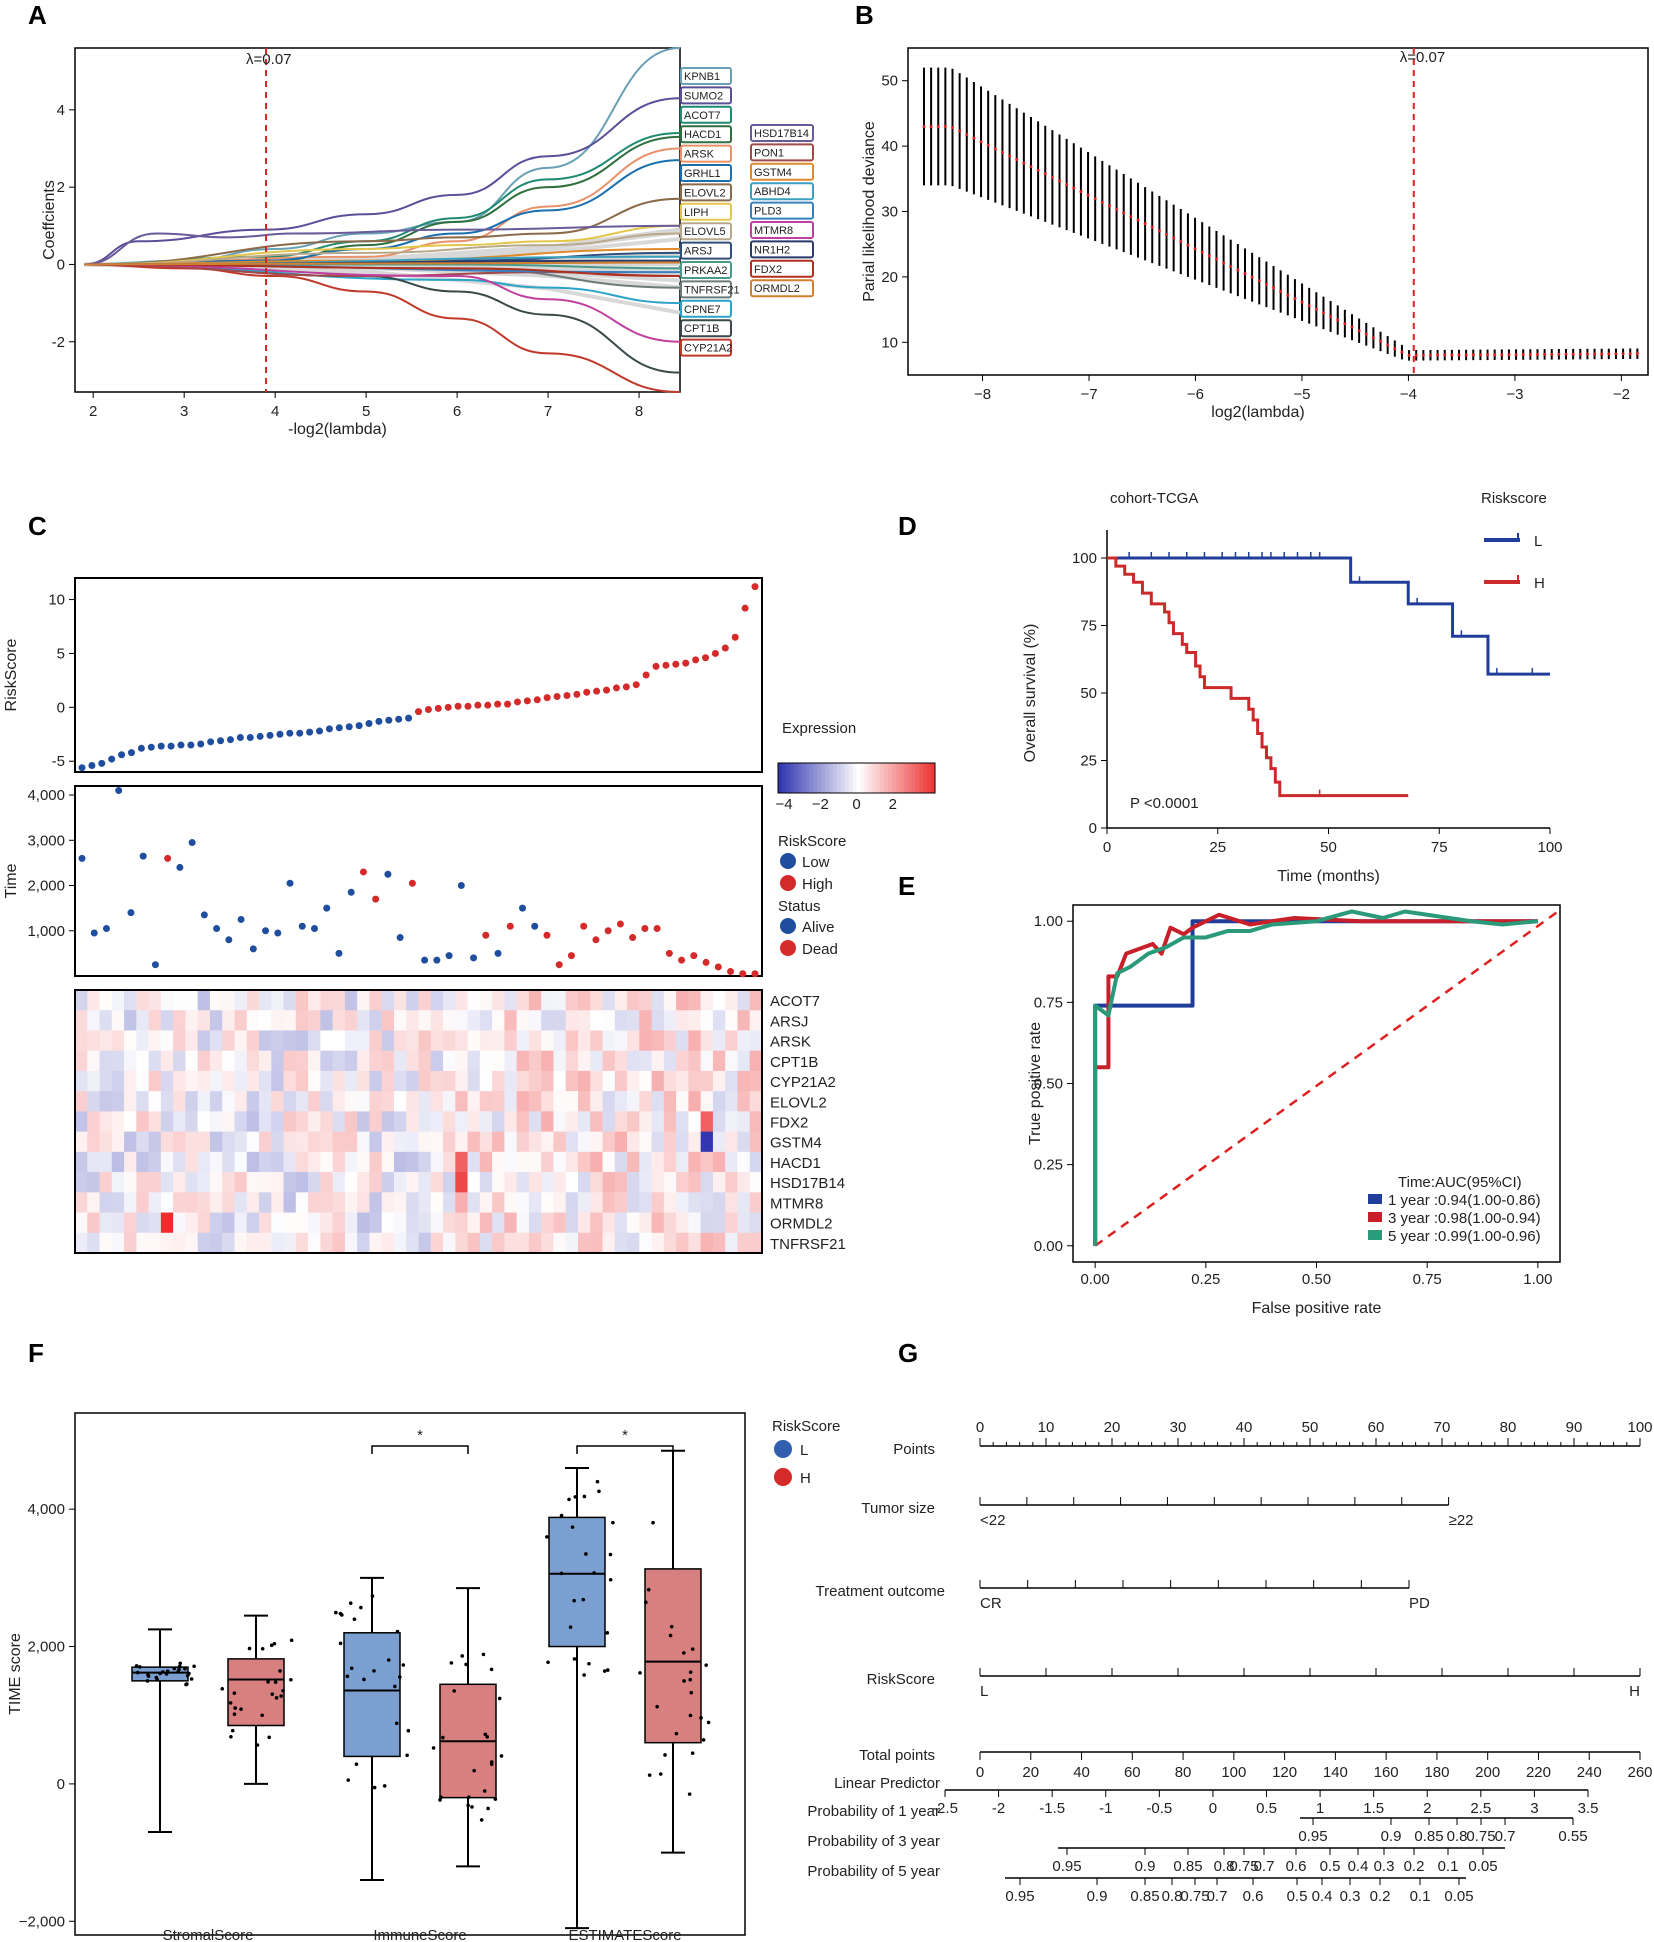 The width and height of the screenshot is (1654, 1942). Describe the element at coordinates (1052, 1808) in the screenshot. I see `tick-label: -1.5` at that location.